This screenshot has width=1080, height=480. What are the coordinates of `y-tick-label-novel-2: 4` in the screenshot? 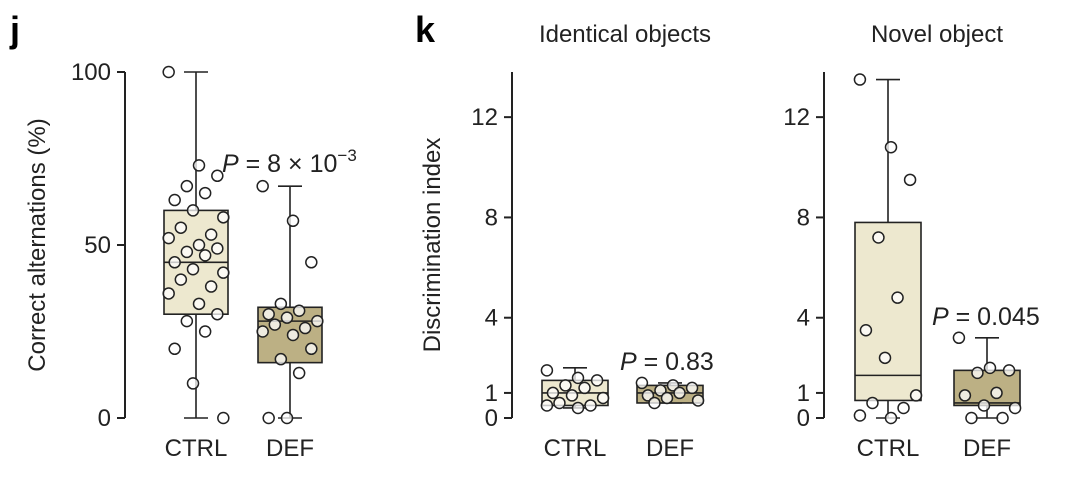 It's located at (803, 318).